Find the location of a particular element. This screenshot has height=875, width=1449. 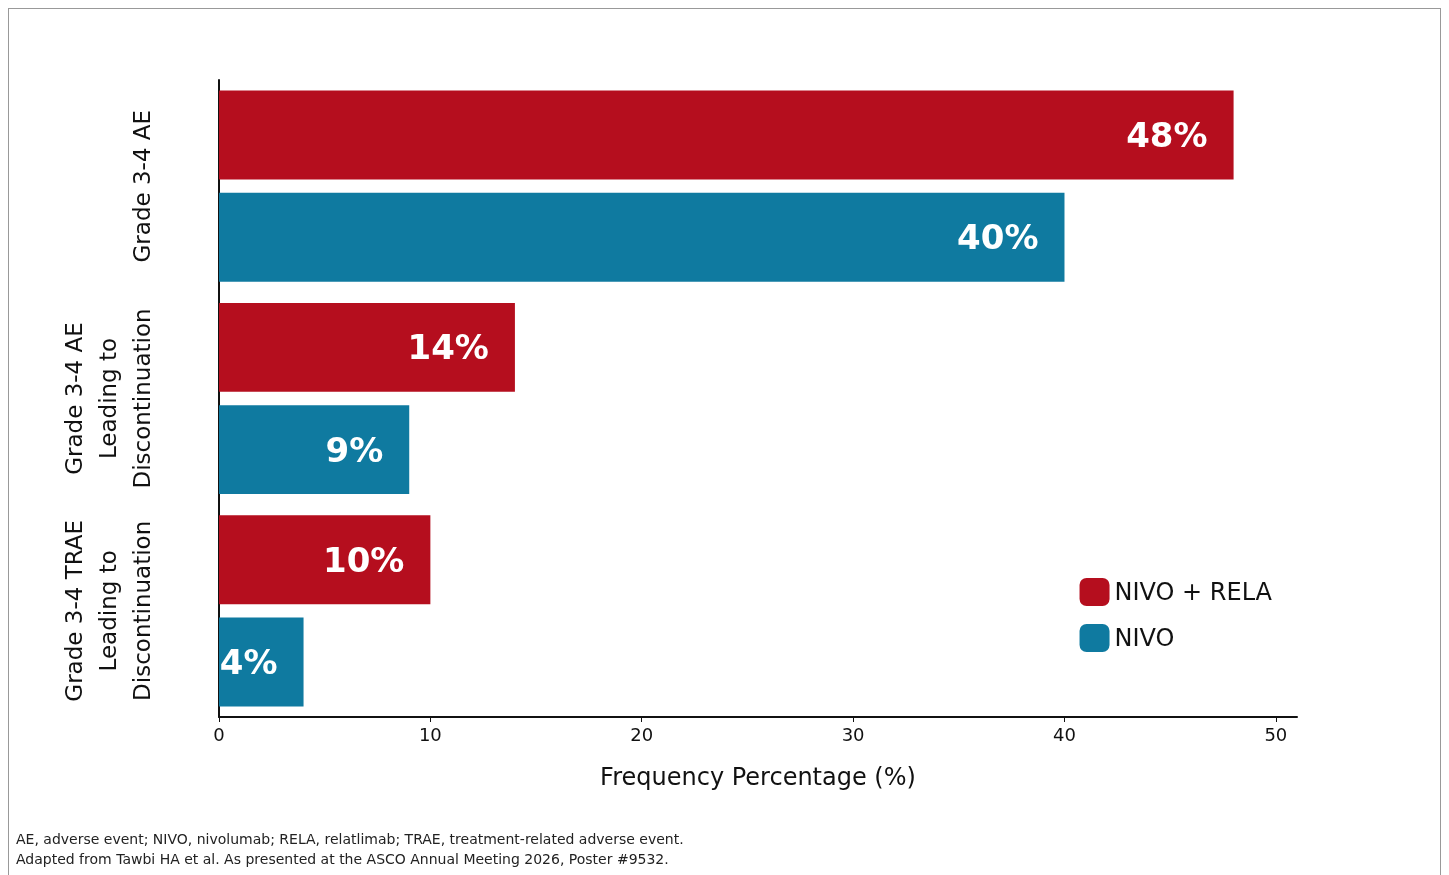

y-tick-label: Grade 3-4 TRAE Leading to Discontinuation is located at coordinates (108, 610).